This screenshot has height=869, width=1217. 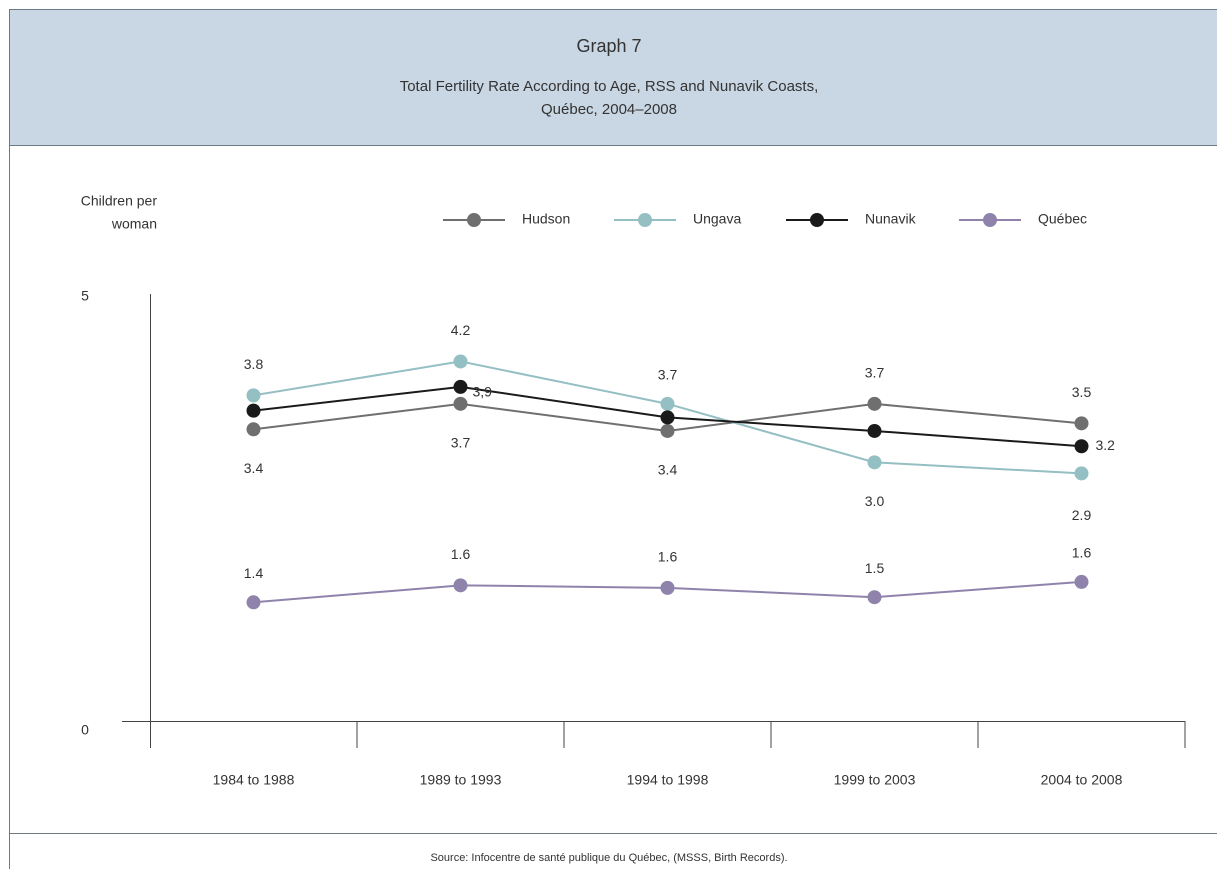 What do you see at coordinates (1082, 780) in the screenshot?
I see `x-tick-label: 2004 to 2008` at bounding box center [1082, 780].